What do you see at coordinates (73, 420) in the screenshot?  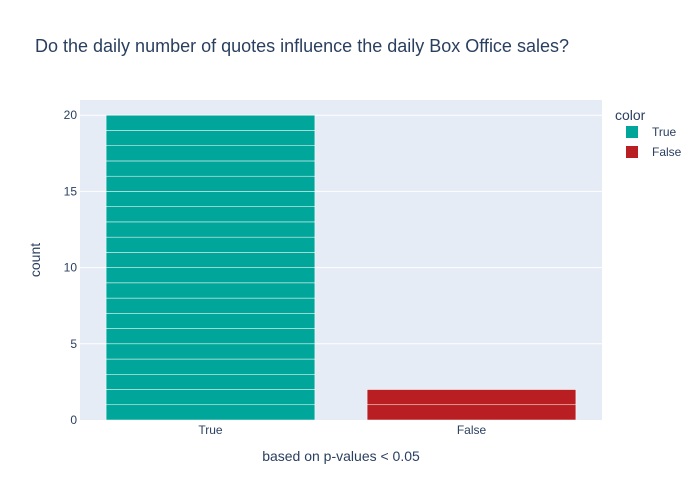 I see `y-tick-label: 0` at bounding box center [73, 420].